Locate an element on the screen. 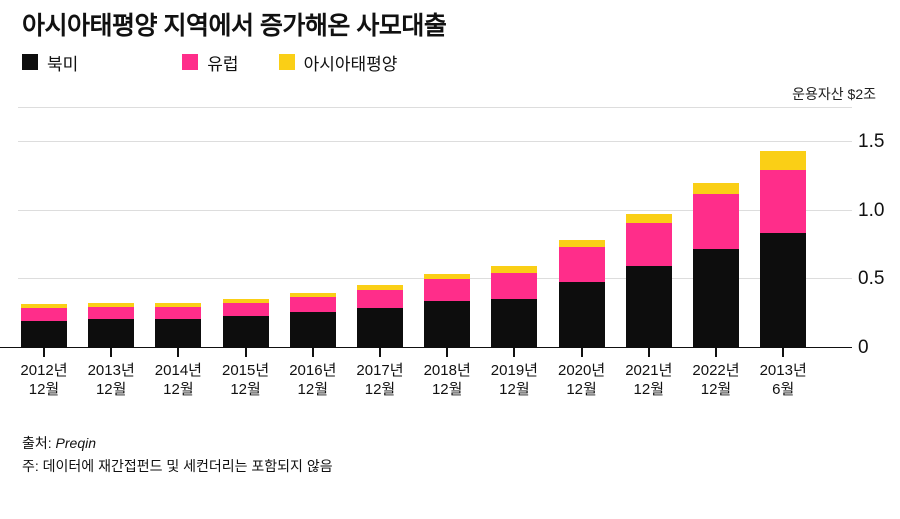 The image size is (900, 519). x-axis-tick-label: 2019년 12월 is located at coordinates (514, 380).